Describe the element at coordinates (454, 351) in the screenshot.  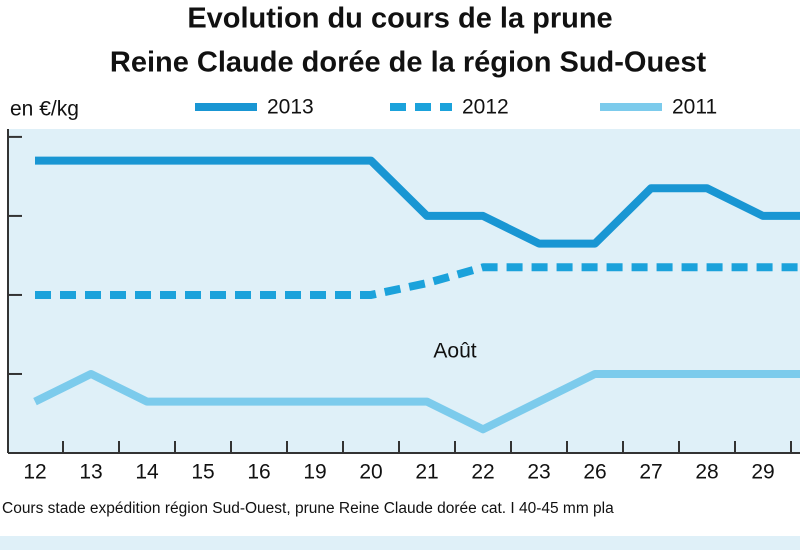
I see `annotation: Août` at that location.